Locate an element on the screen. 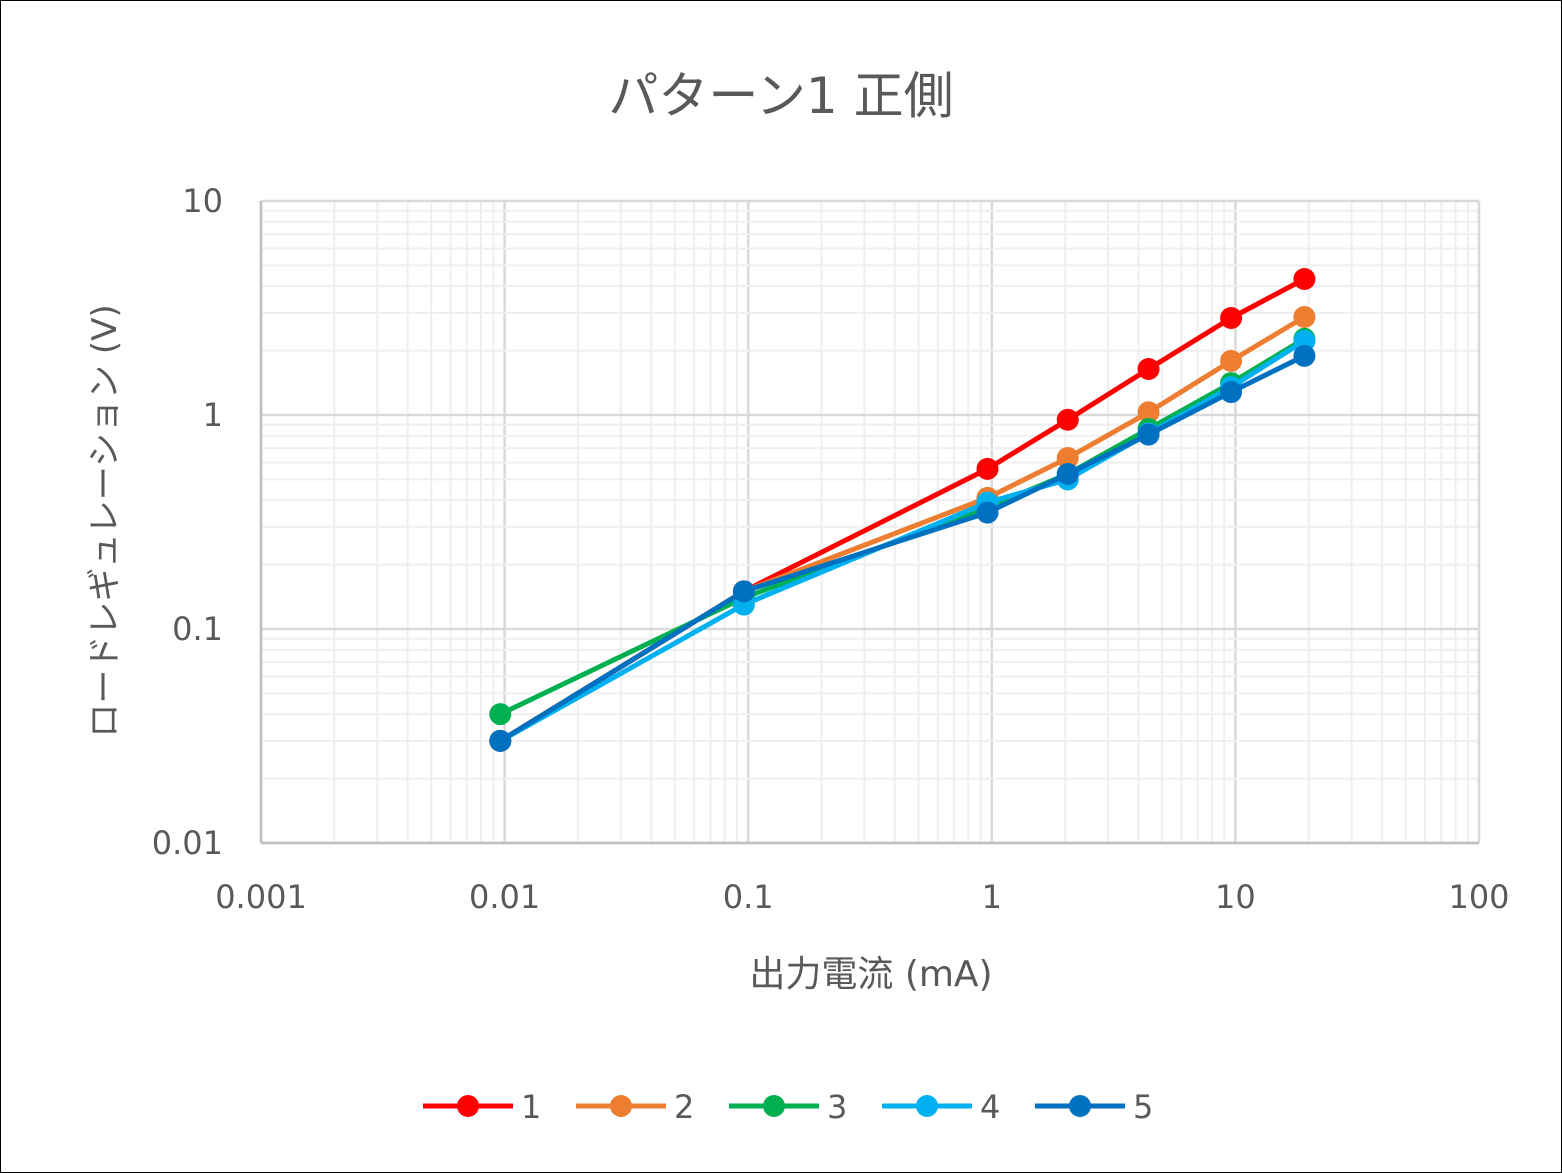 Image resolution: width=1562 pixels, height=1173 pixels. y-tick-label: 1 is located at coordinates (213, 415).